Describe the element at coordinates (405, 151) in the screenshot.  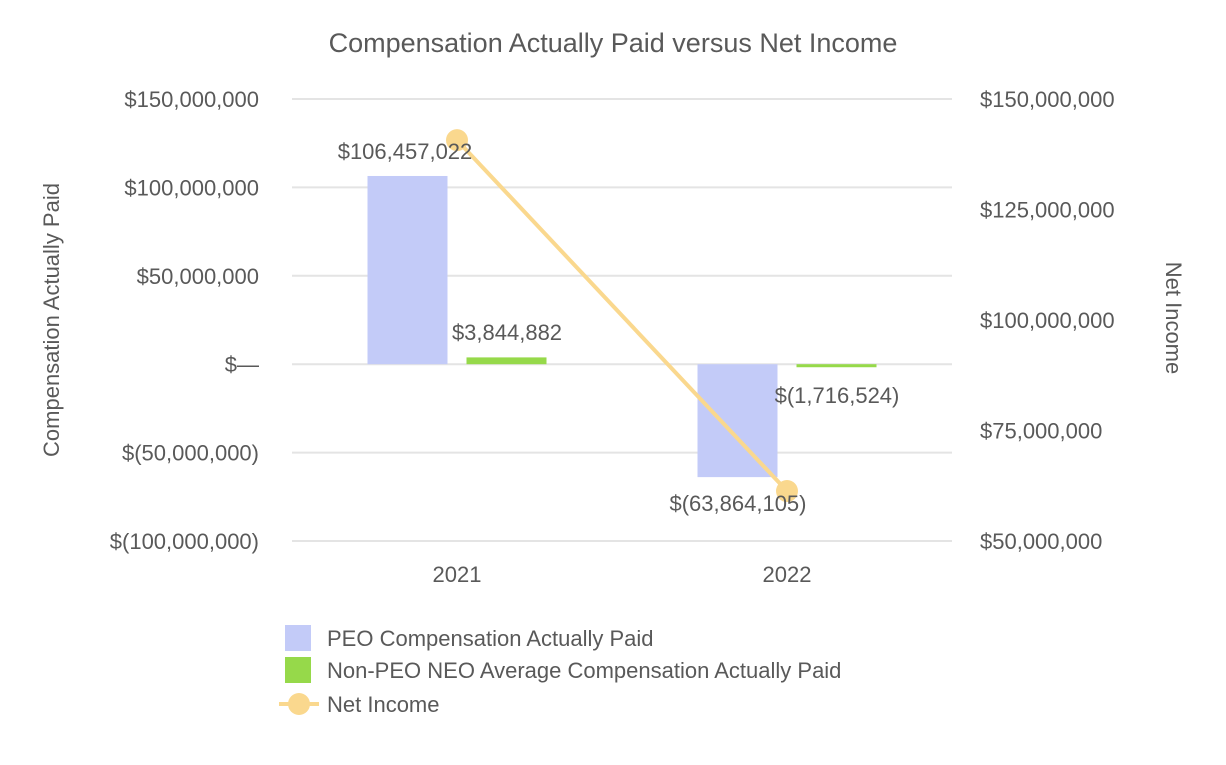
I see `data-label: $106,457,022` at that location.